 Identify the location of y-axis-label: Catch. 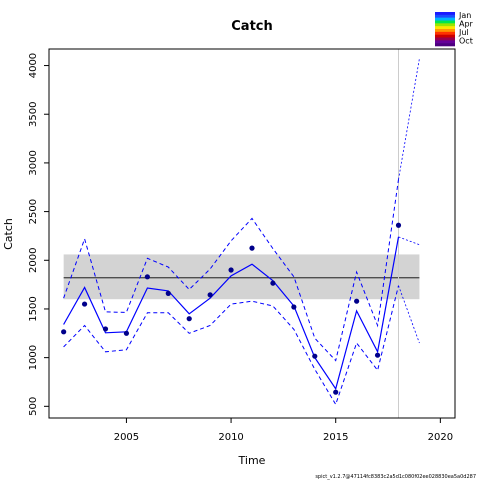
(8, 234).